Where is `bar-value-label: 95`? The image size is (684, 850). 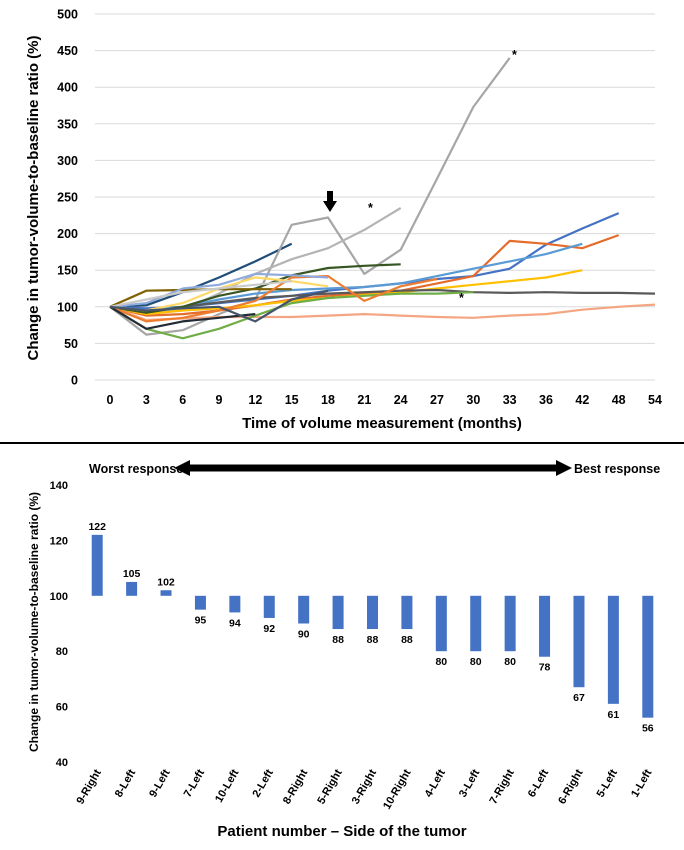
bar-value-label: 95 is located at coordinates (201, 621).